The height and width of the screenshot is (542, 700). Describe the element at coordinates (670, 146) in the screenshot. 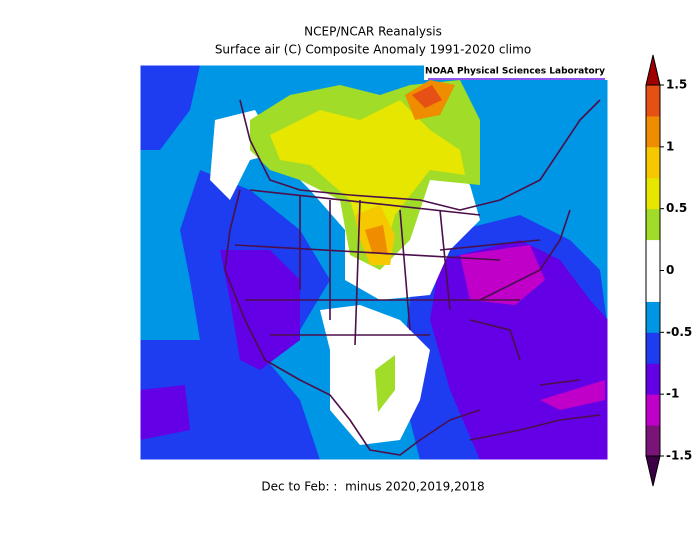

I see `colorbar-tick-label: 1` at that location.